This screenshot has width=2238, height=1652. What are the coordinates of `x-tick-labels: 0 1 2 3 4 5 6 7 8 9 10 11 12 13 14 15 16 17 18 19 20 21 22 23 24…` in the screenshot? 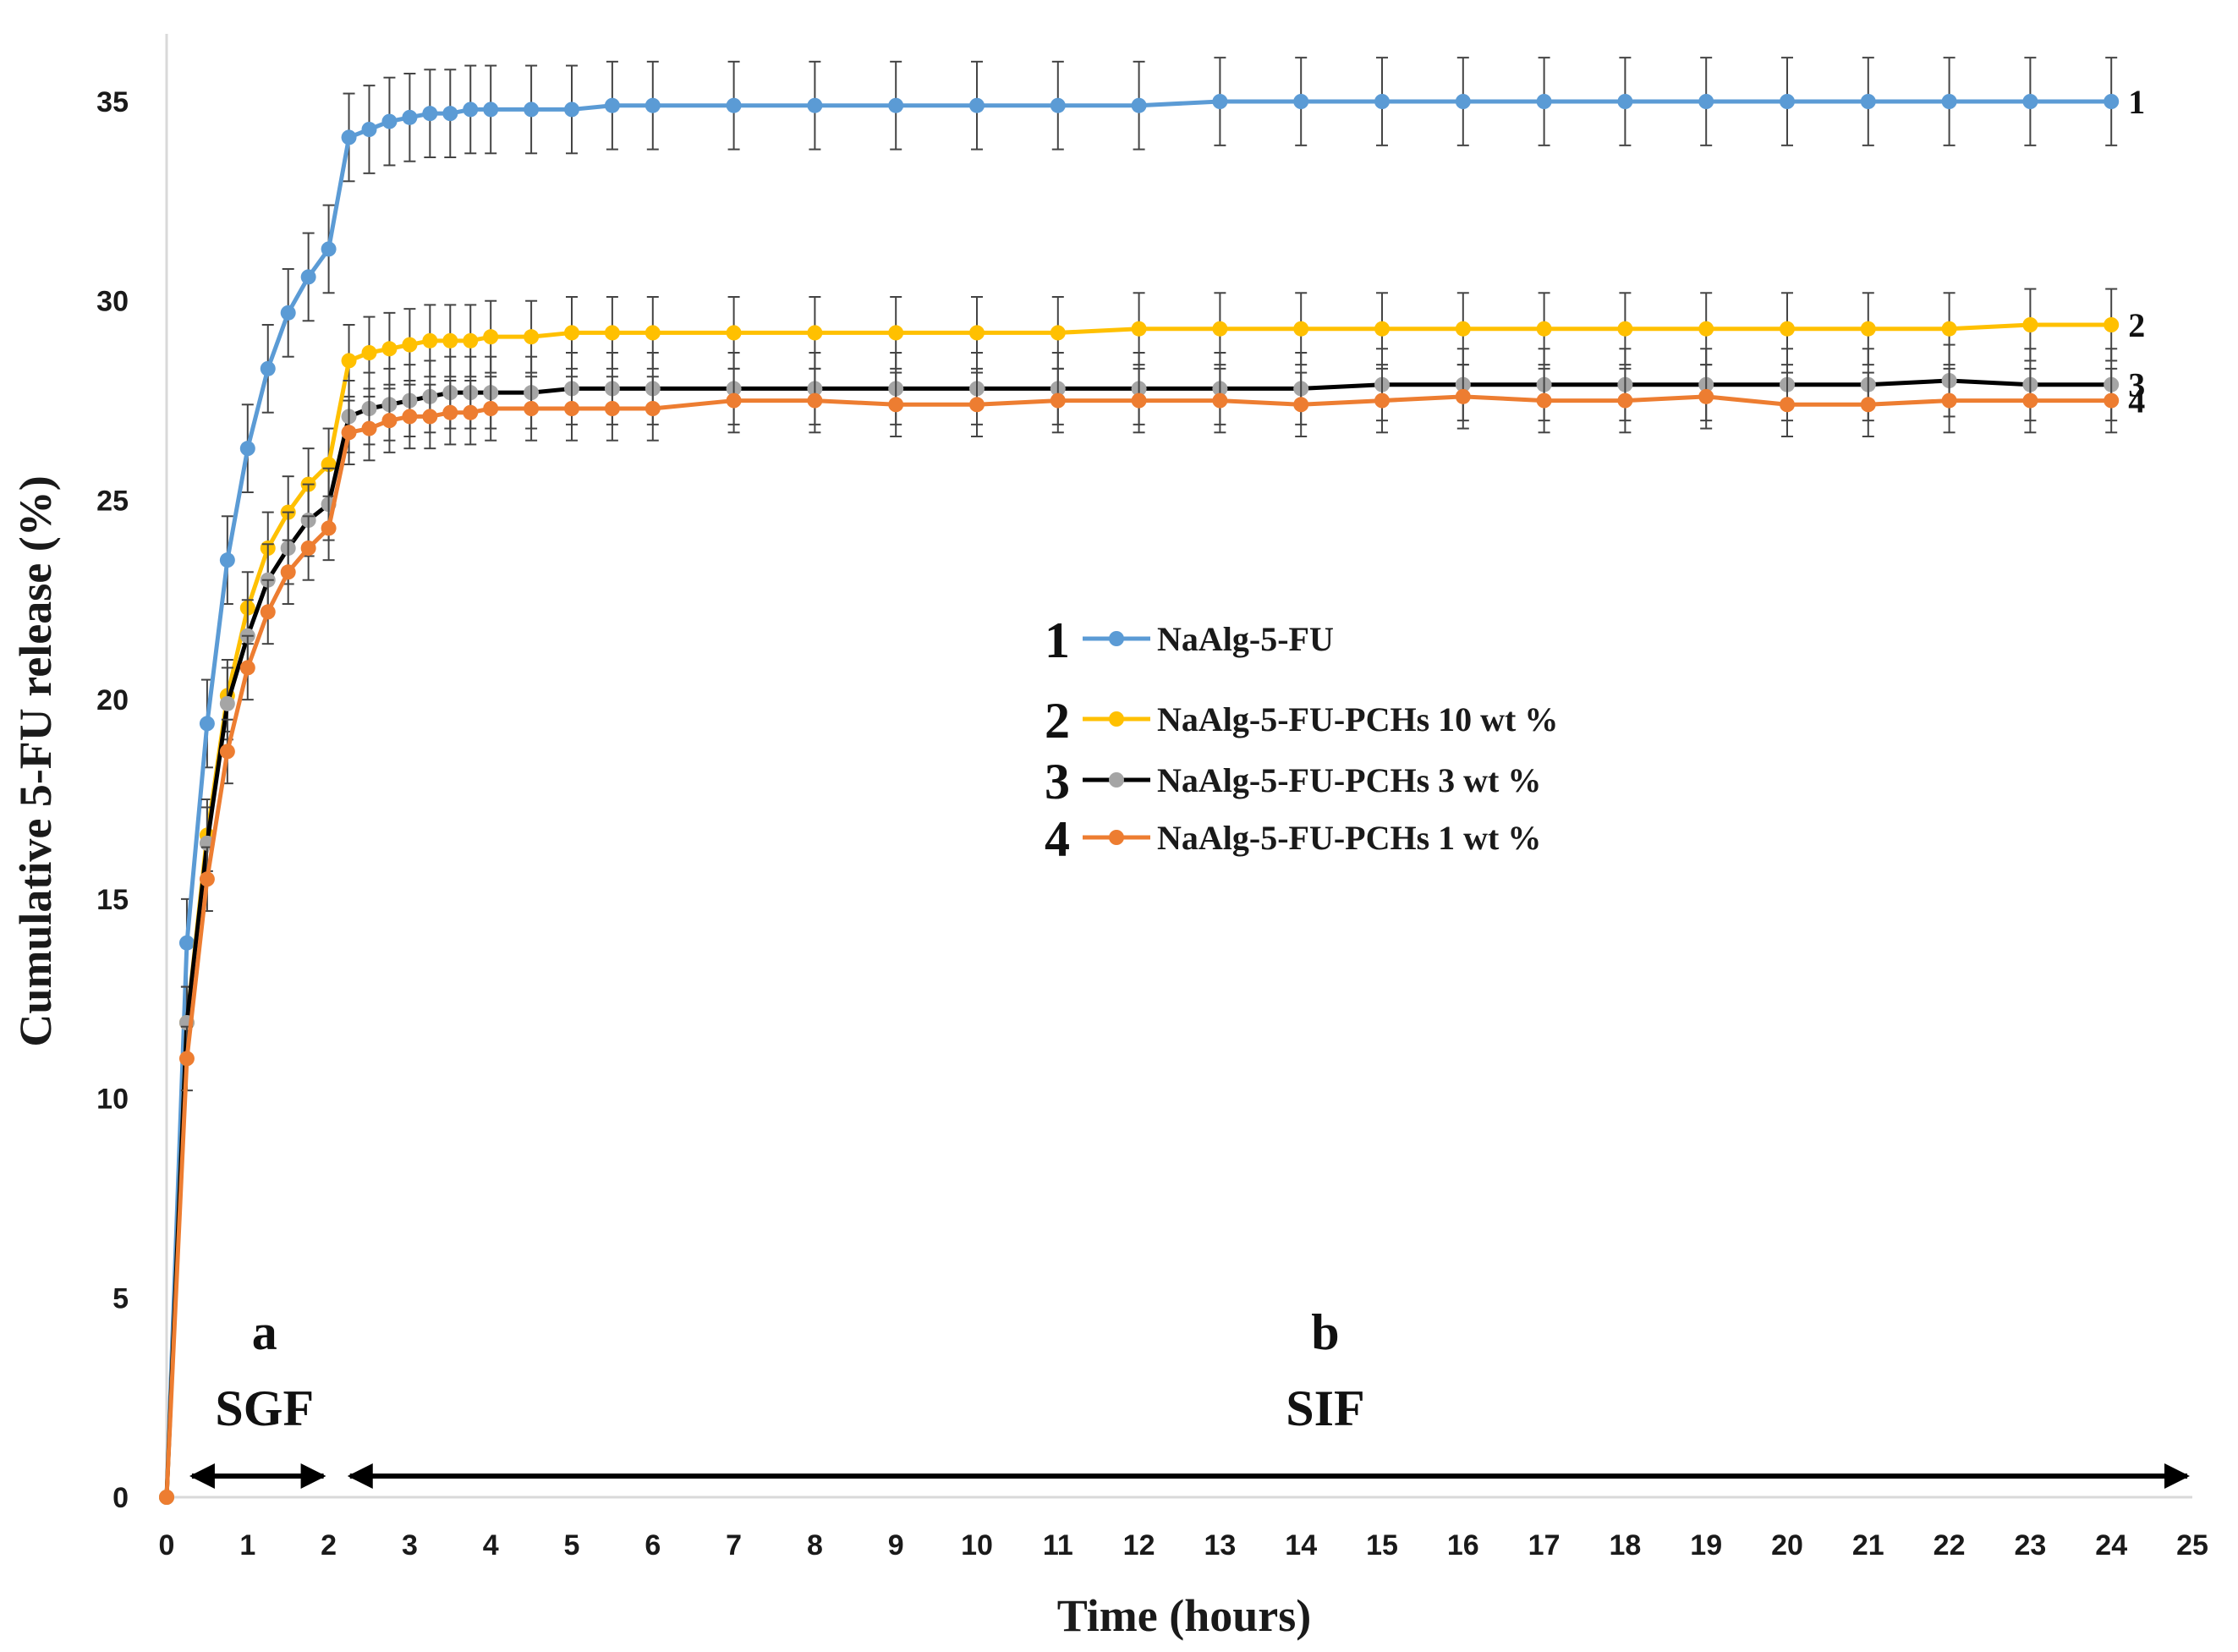 It's located at (1183, 1545).